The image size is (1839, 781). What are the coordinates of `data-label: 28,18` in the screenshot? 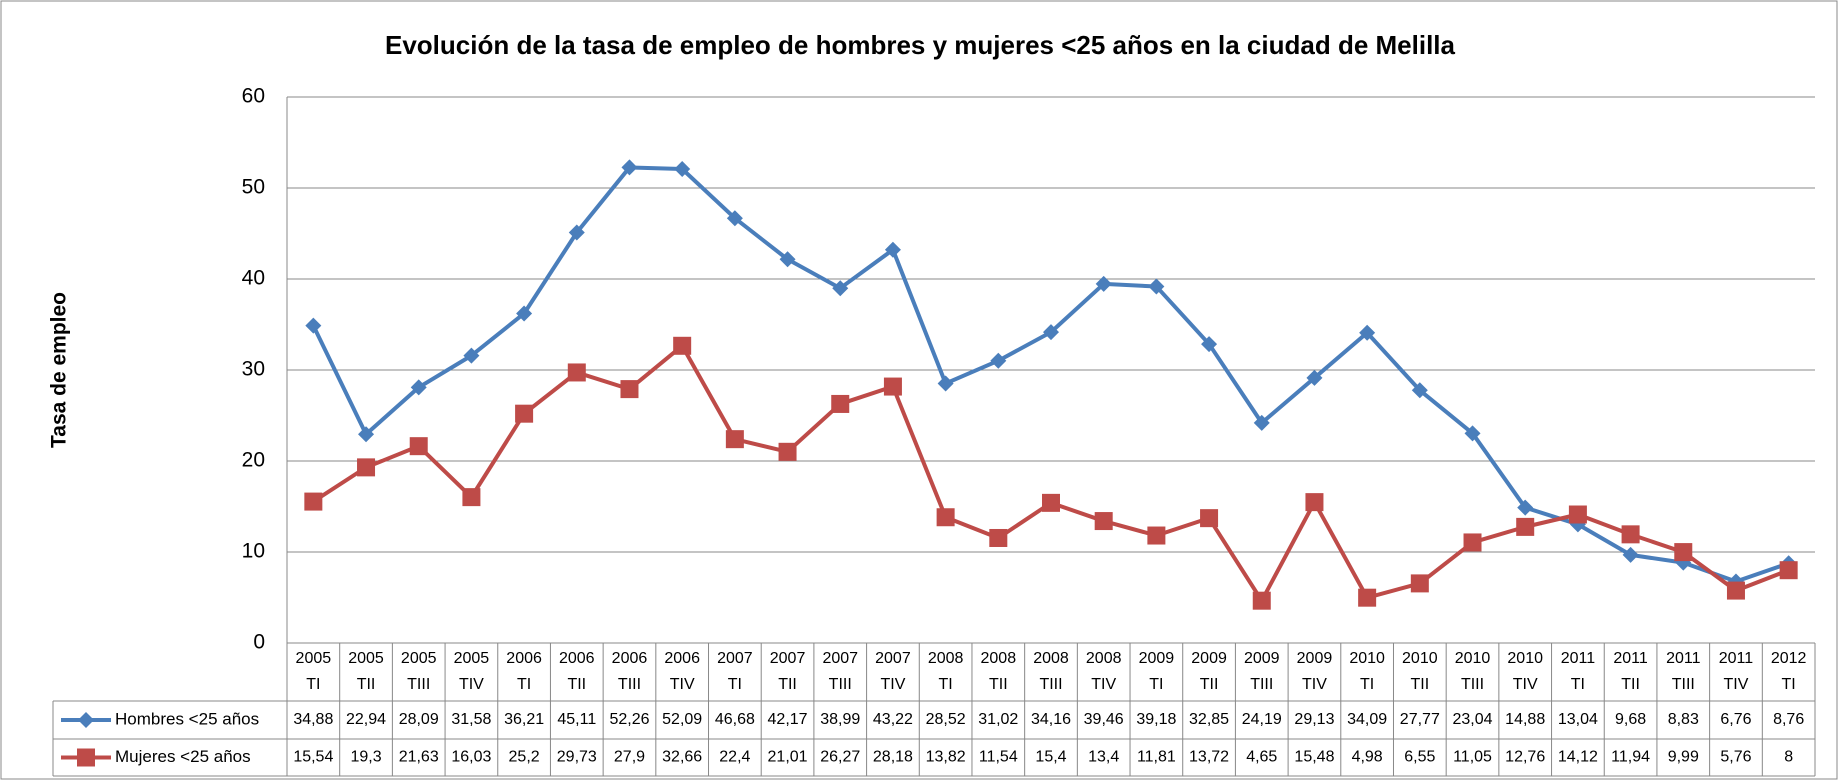 It's located at (893, 757).